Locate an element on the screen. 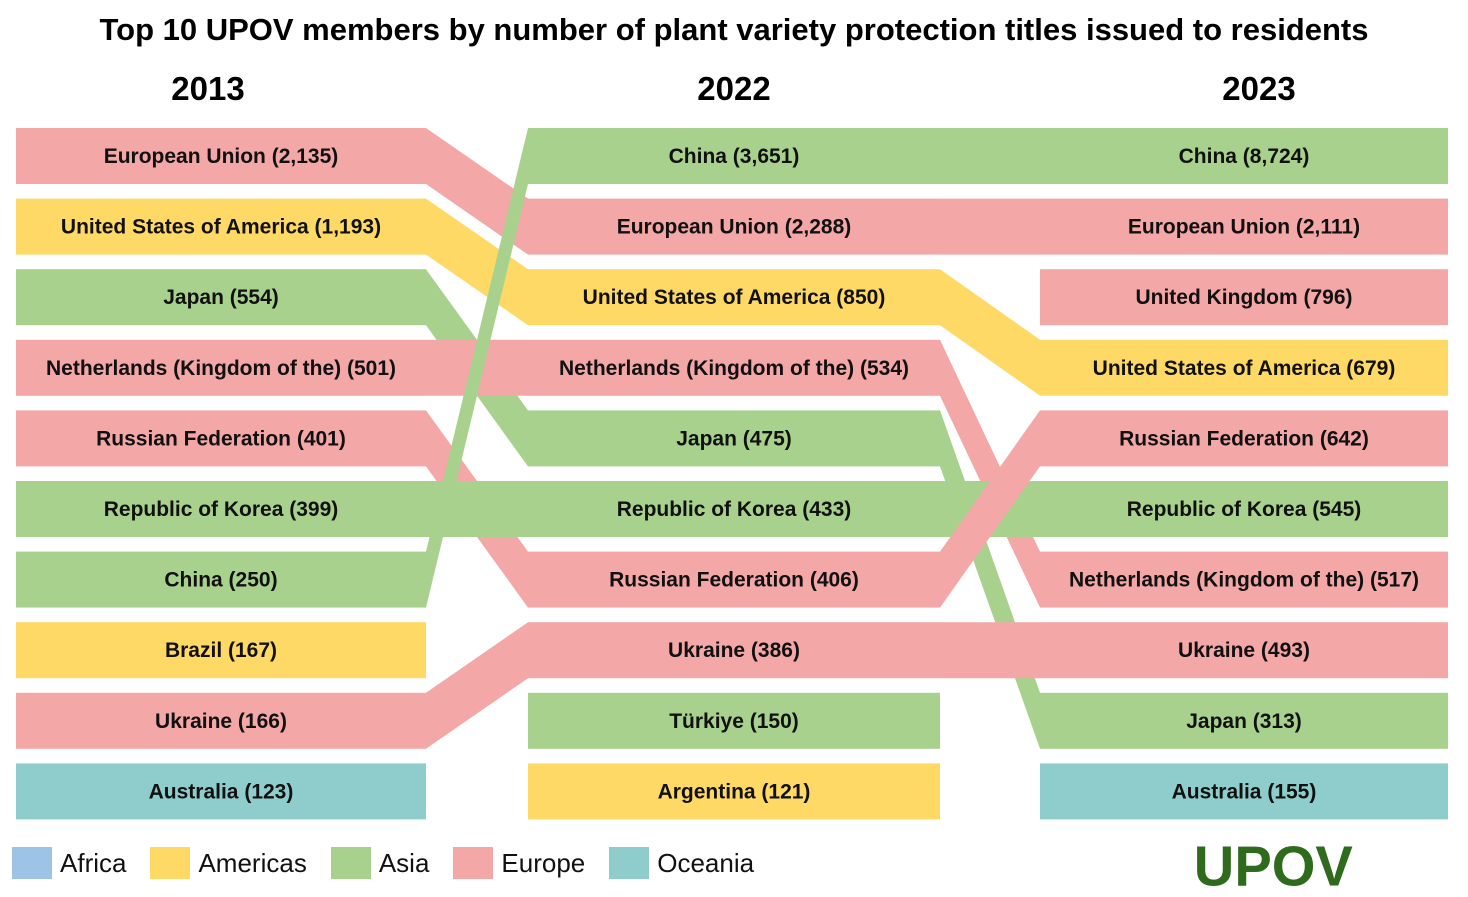 Image resolution: width=1468 pixels, height=897 pixels. bar-2023-china is located at coordinates (1244, 156).